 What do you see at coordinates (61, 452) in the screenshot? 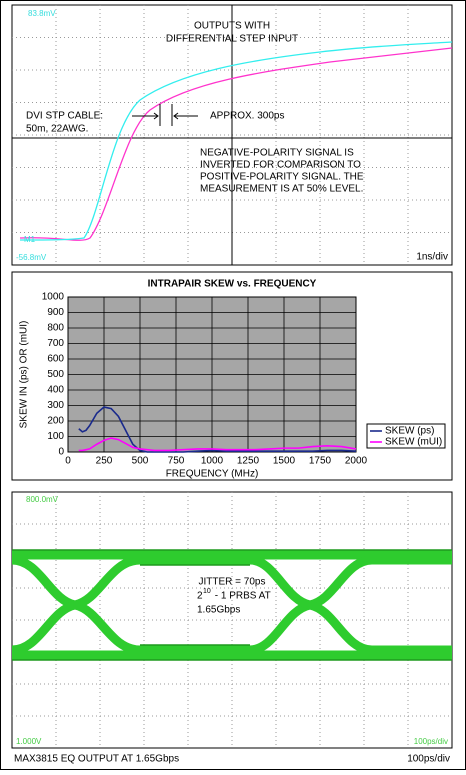
I see `y-tick-label: 0` at bounding box center [61, 452].